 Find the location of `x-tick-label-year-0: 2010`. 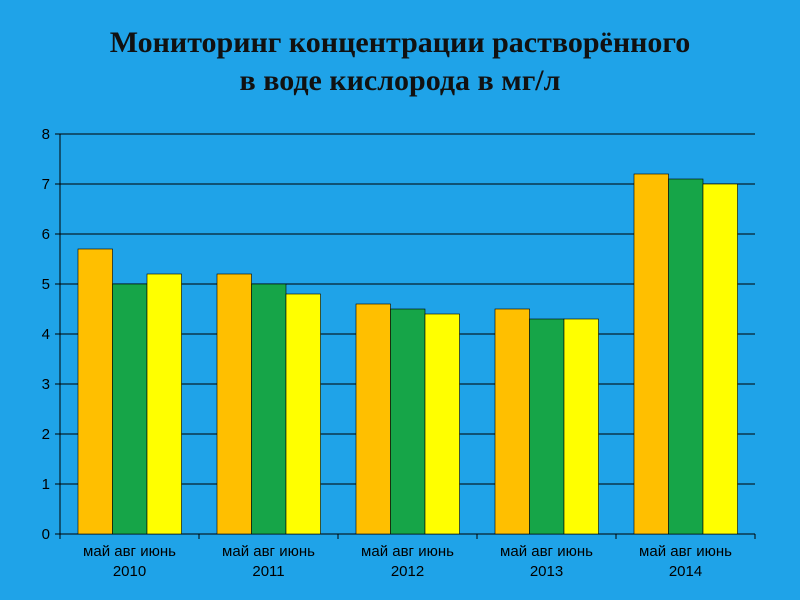

x-tick-label-year-0: 2010 is located at coordinates (129, 571).